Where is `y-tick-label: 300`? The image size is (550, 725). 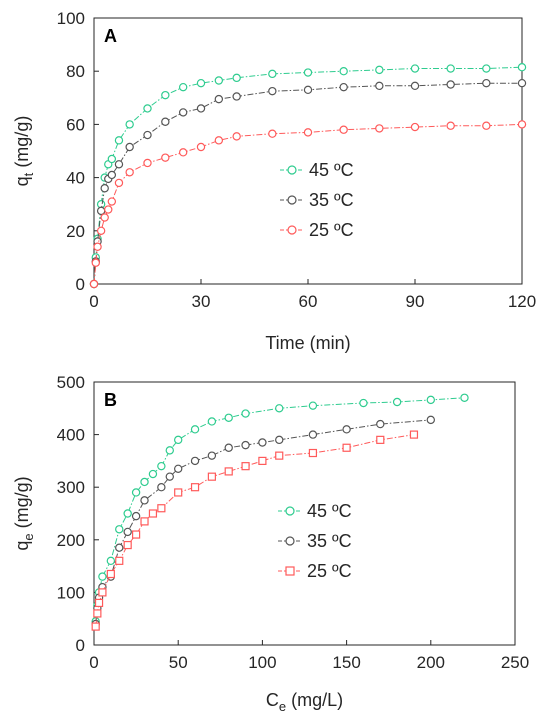 y-tick-label: 300 is located at coordinates (71, 487).